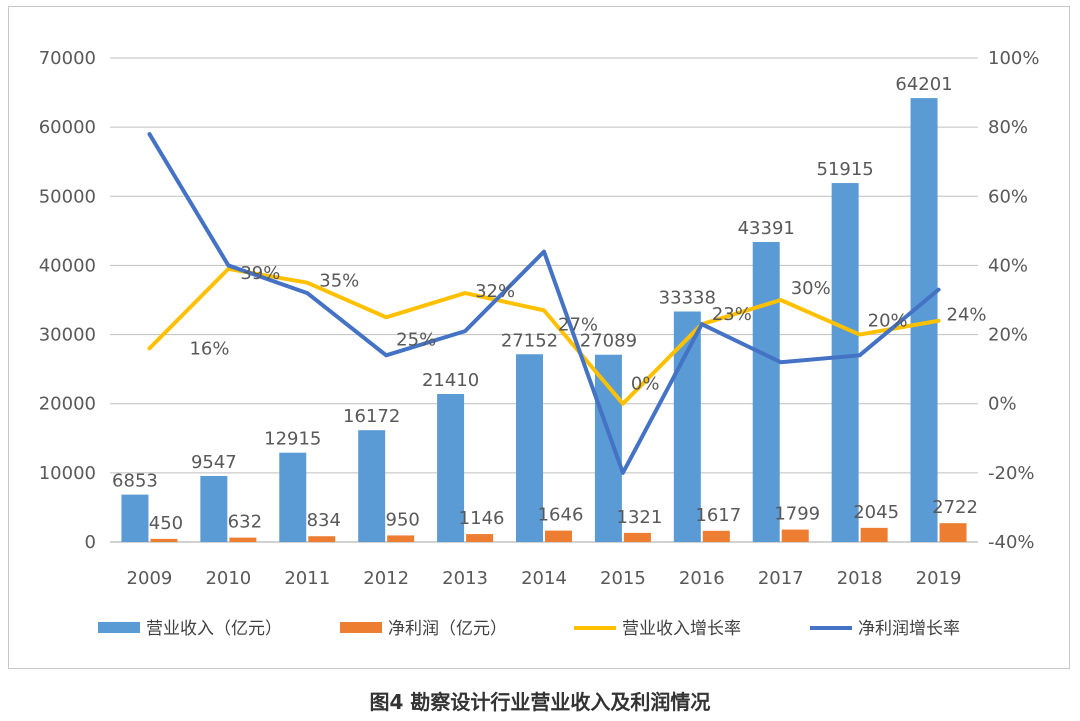 The image size is (1080, 721). I want to click on y-right-tick-label: 80%, so click(1008, 127).